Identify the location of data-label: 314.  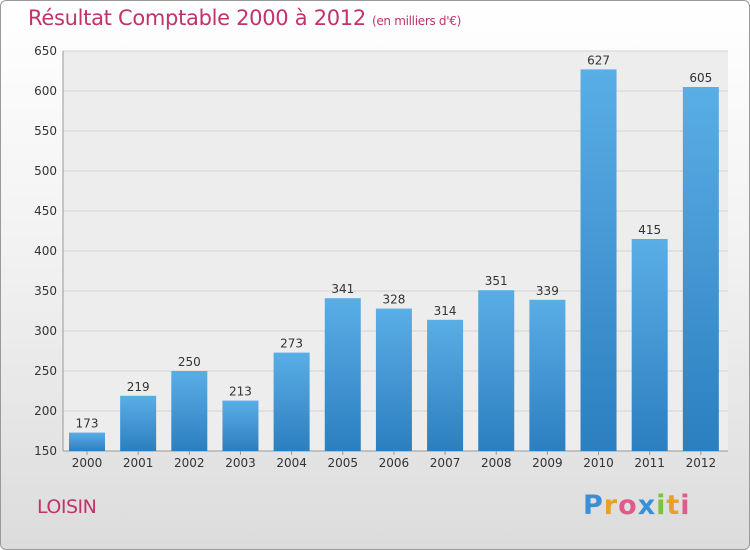
(445, 311).